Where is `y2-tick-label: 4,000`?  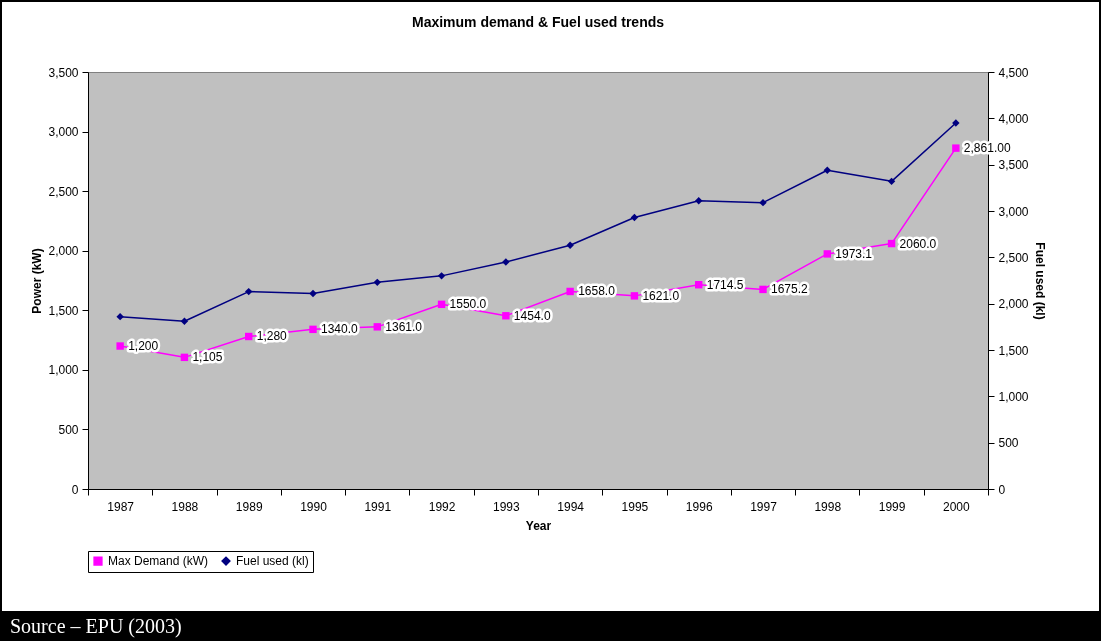 y2-tick-label: 4,000 is located at coordinates (1013, 118).